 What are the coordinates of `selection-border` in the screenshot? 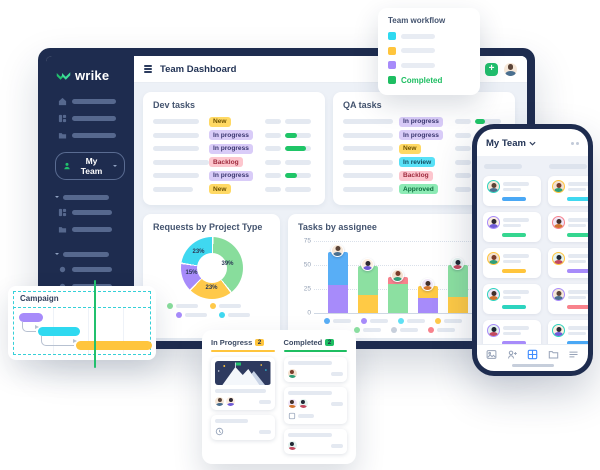 It's located at (82, 323).